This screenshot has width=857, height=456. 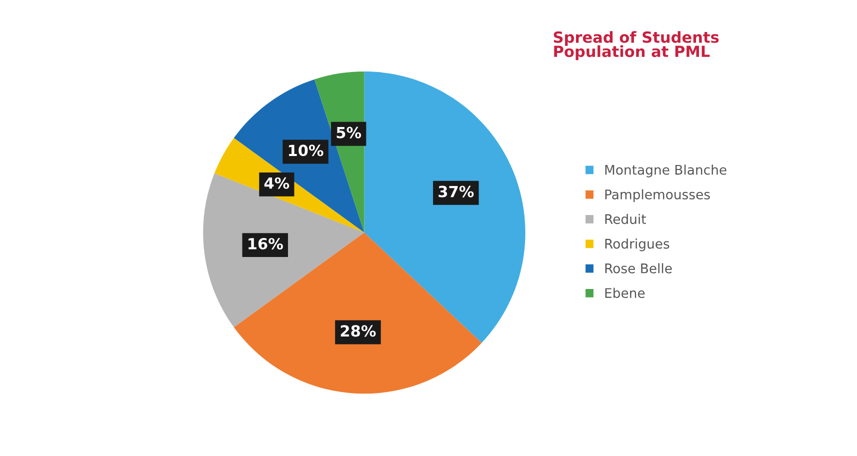 What do you see at coordinates (657, 195) in the screenshot?
I see `legend-label: Pamplemousses` at bounding box center [657, 195].